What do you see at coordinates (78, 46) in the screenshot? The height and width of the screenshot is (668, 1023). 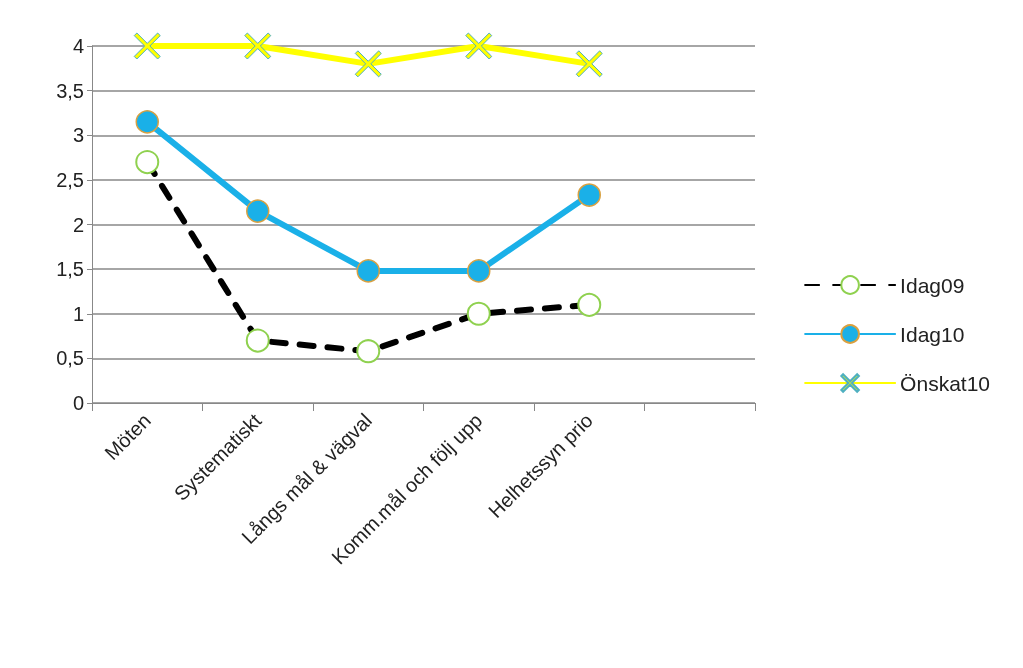 I see `y-tick-label: 4` at bounding box center [78, 46].